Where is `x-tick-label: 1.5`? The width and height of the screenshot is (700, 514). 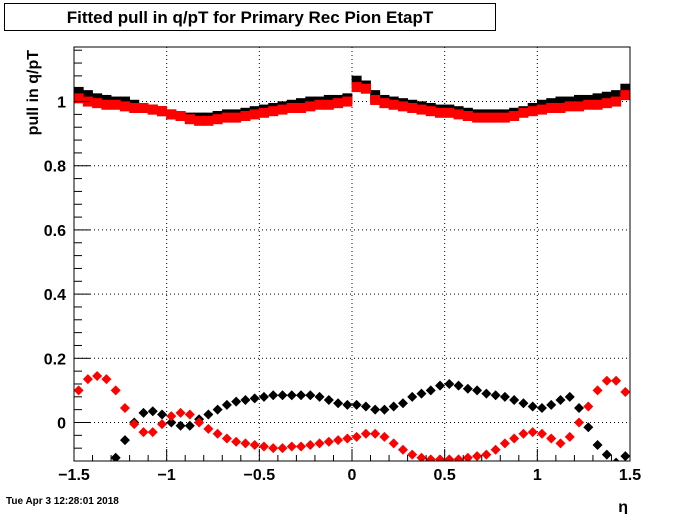 x-tick-label: 1.5 is located at coordinates (630, 475).